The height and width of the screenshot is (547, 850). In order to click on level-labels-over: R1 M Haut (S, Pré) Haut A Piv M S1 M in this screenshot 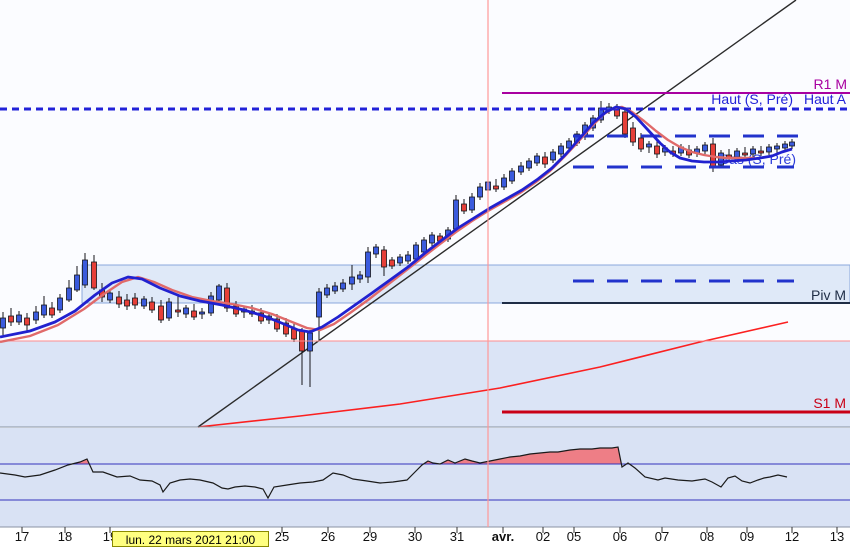, I will do `click(779, 243)`.